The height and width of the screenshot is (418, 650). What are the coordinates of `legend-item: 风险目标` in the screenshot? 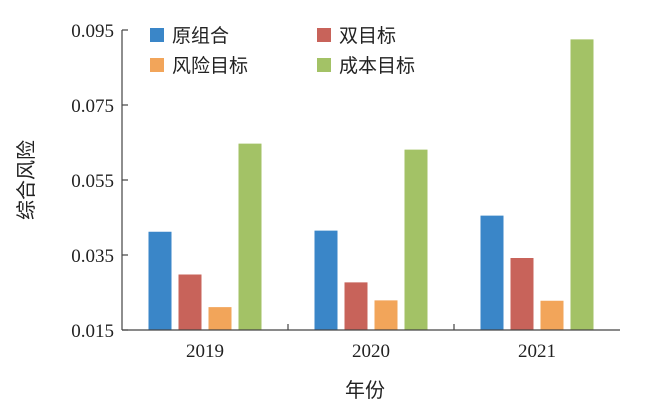 It's located at (199, 66).